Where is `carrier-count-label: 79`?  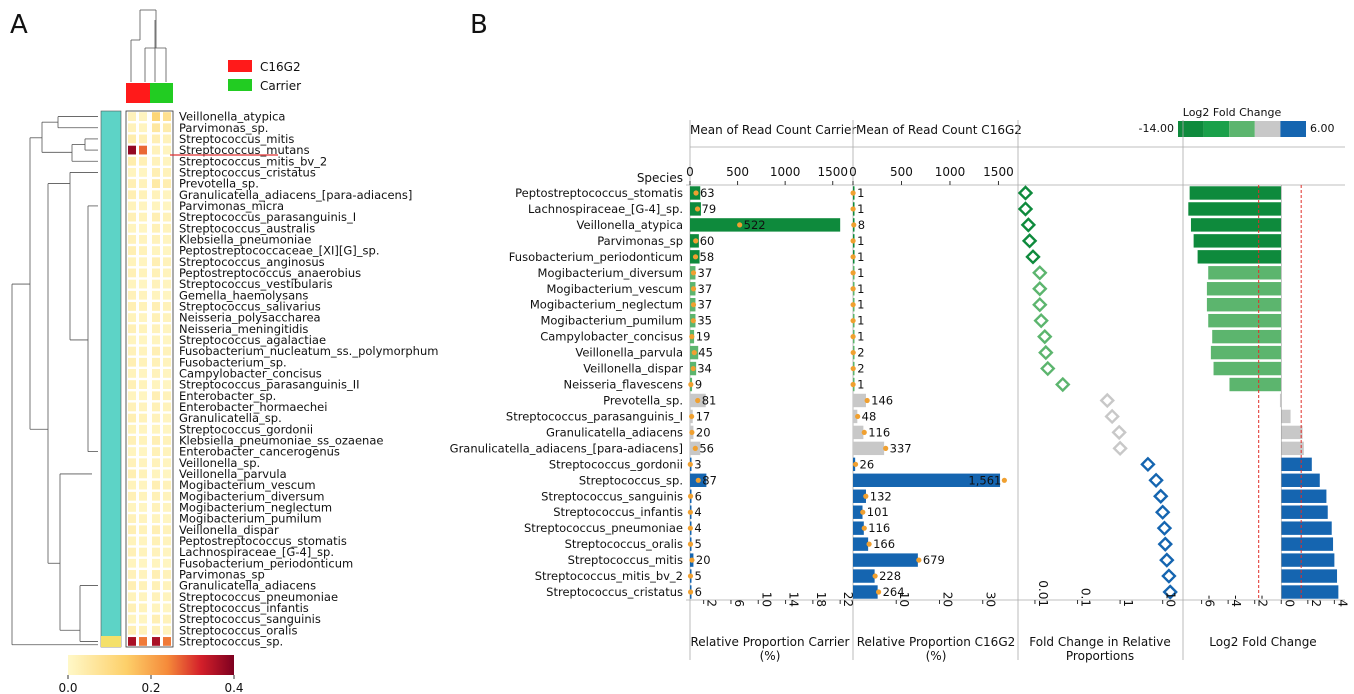
carrier-count-label: 79 is located at coordinates (709, 209).